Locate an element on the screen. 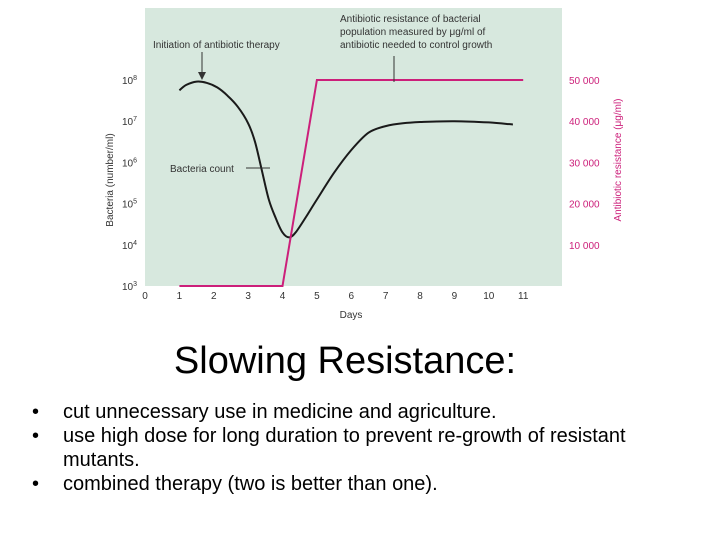 The image size is (720, 540). y-left-tick-label: 10⁸ is located at coordinates (129, 81).